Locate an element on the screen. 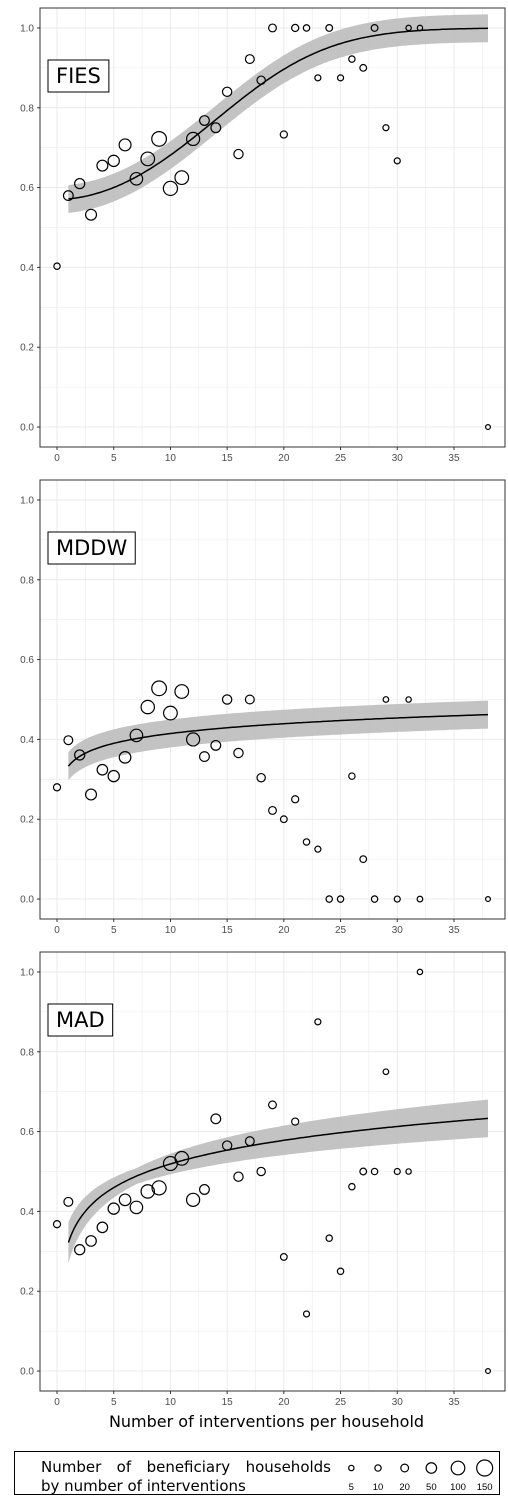 This screenshot has width=508, height=1504. y-tick-label: 0.6 is located at coordinates (27, 660).